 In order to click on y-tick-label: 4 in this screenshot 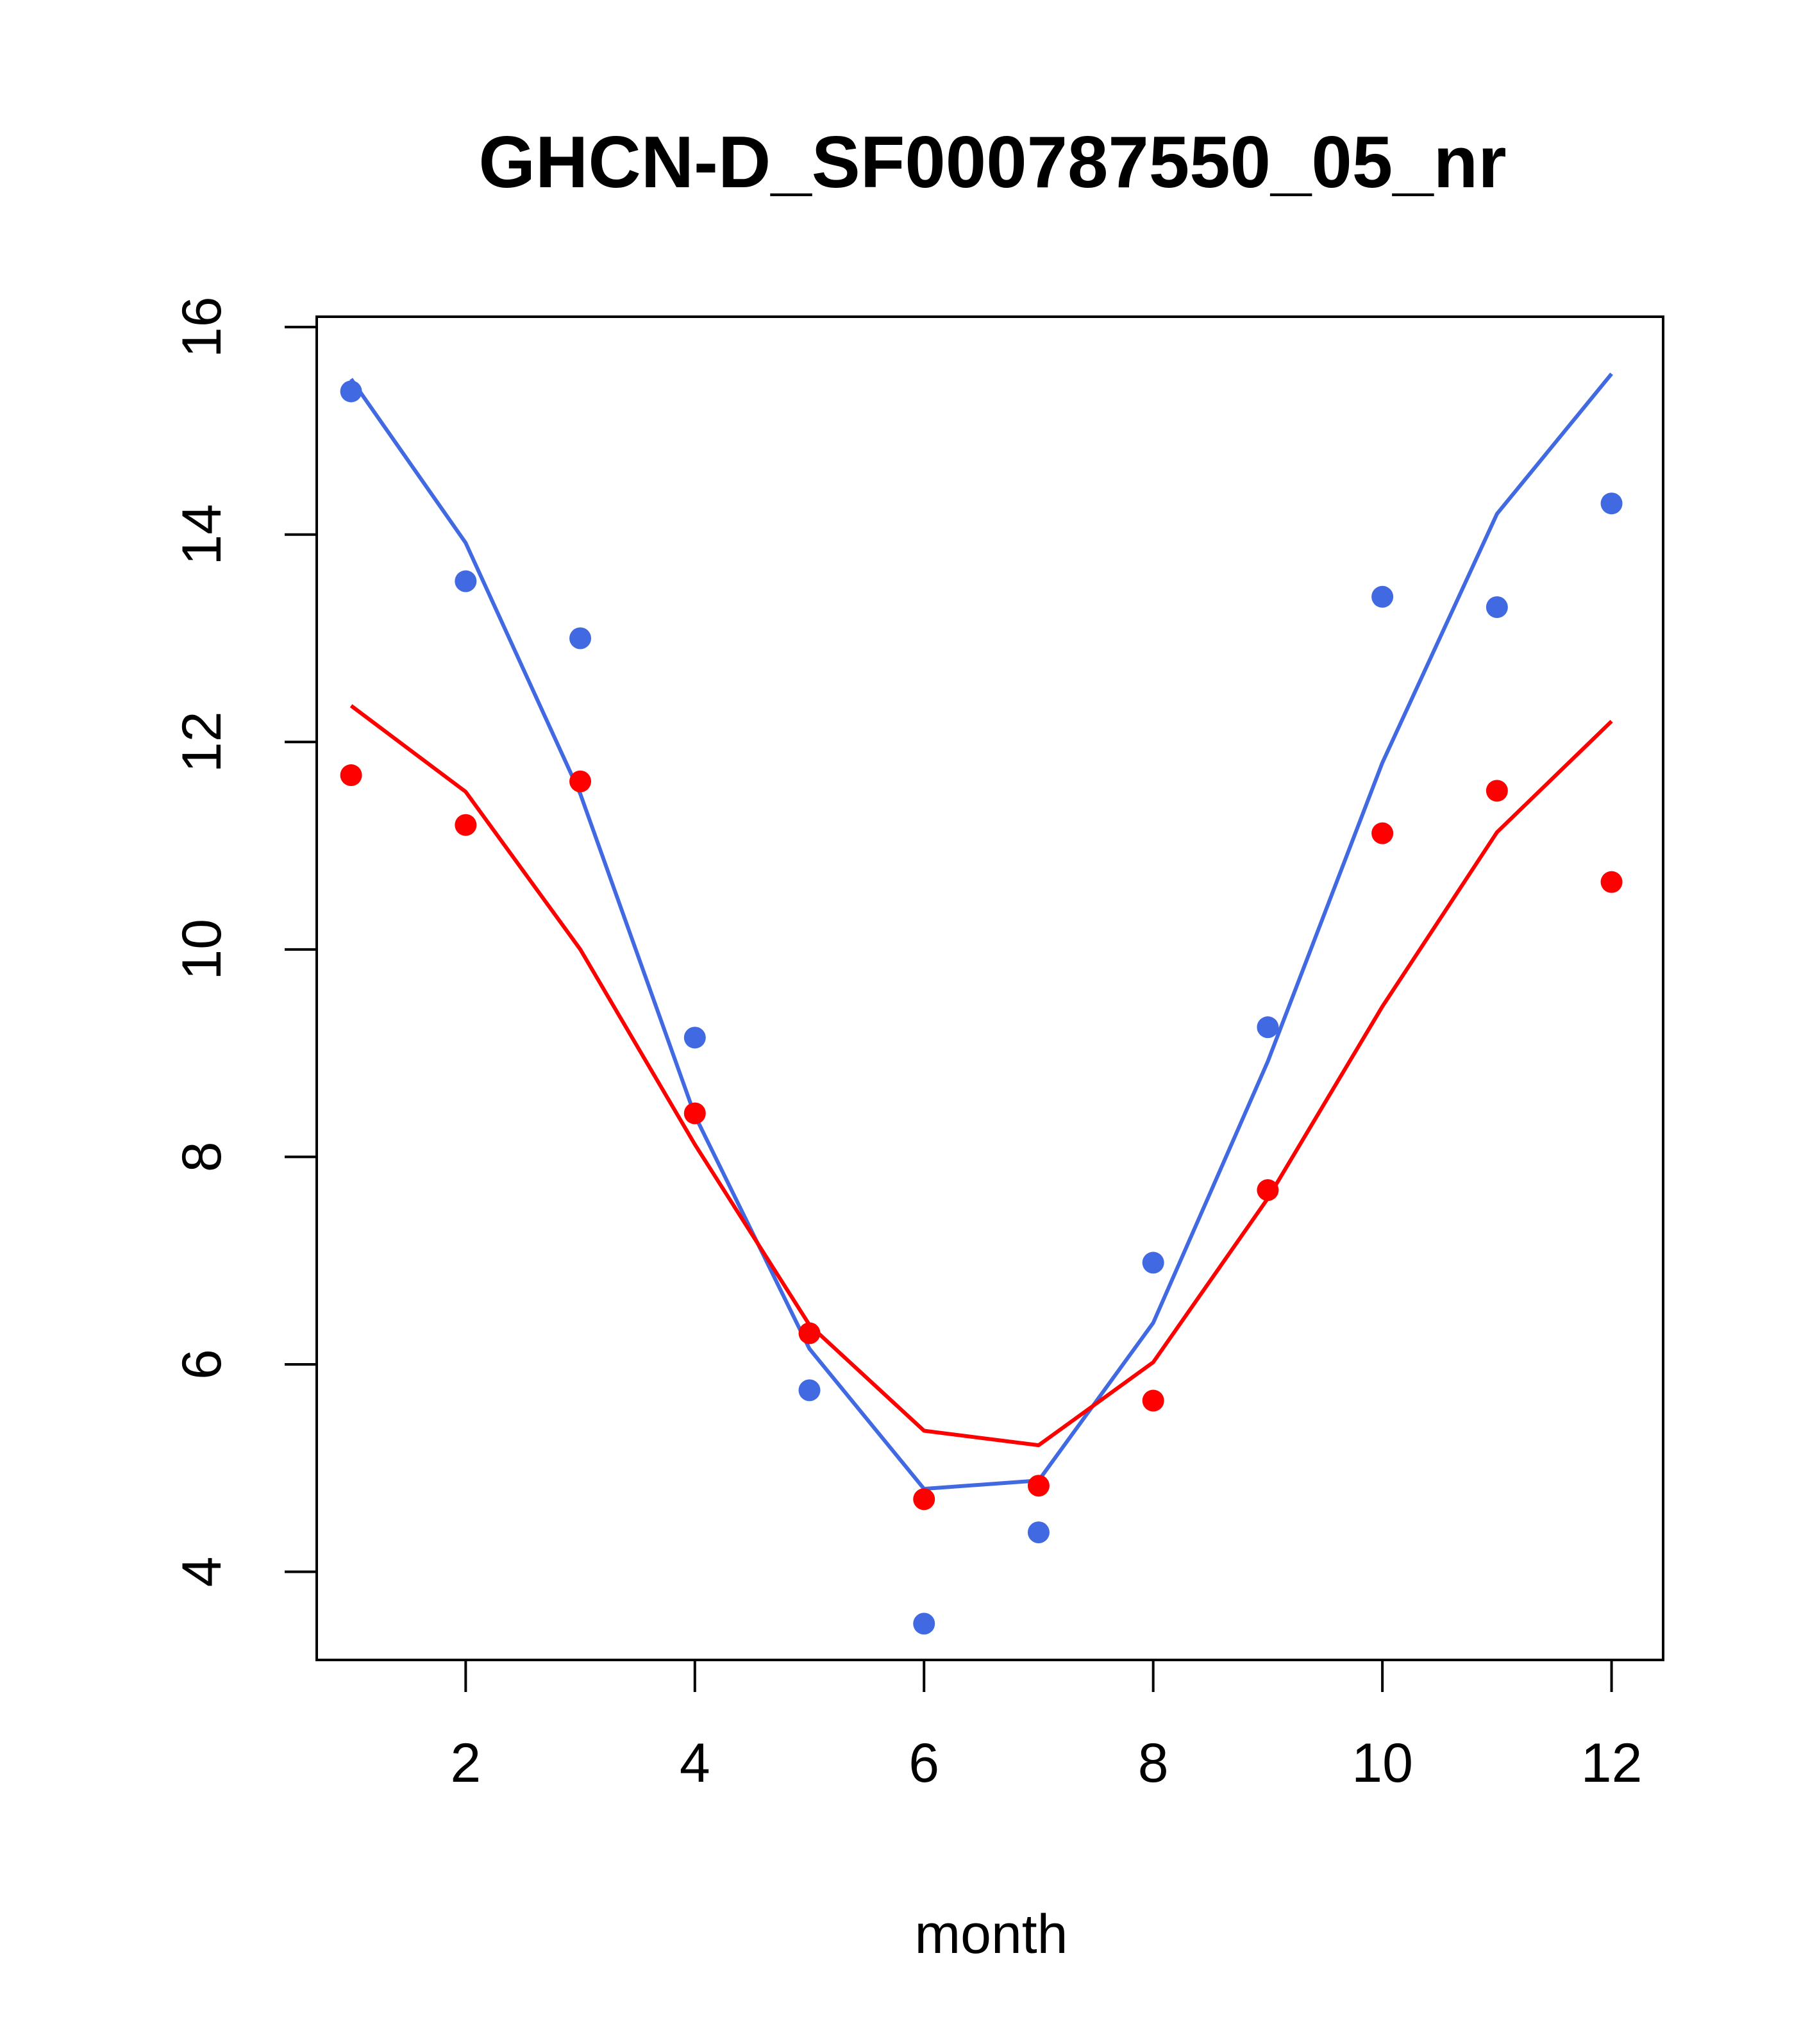, I will do `click(202, 1572)`.